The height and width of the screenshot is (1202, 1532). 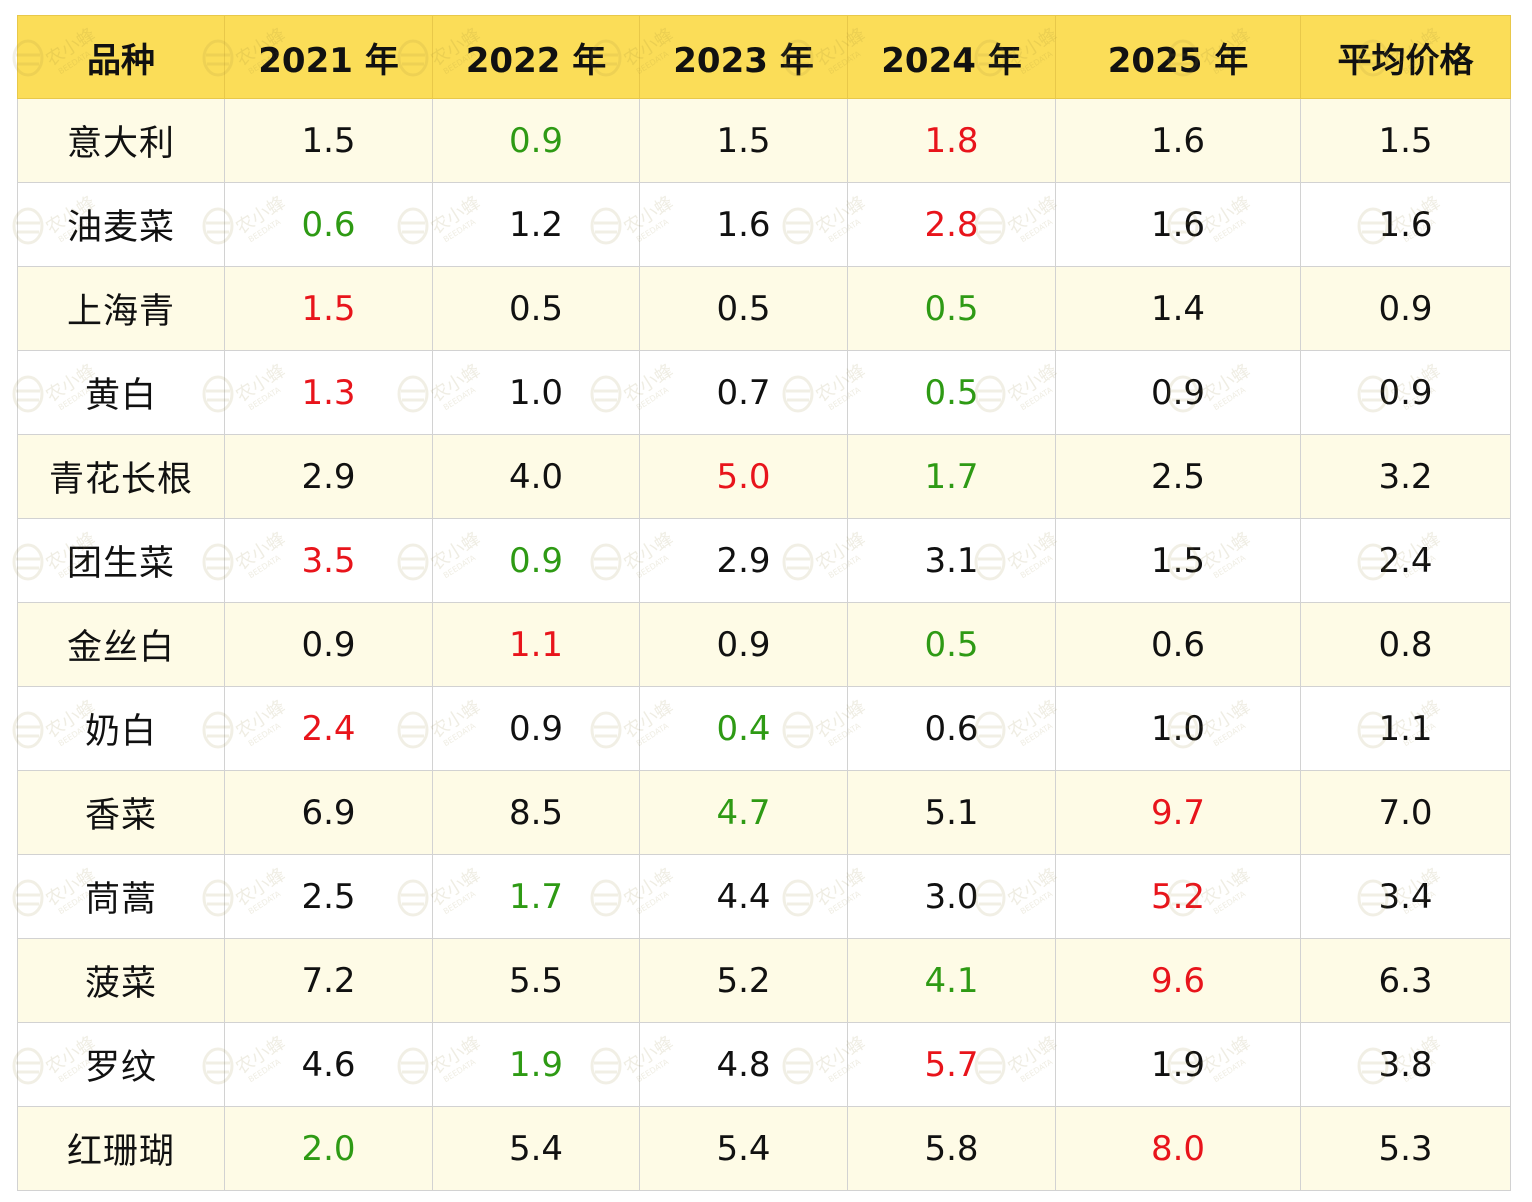 What do you see at coordinates (536, 980) in the screenshot?
I see `price-cell: 5.5` at bounding box center [536, 980].